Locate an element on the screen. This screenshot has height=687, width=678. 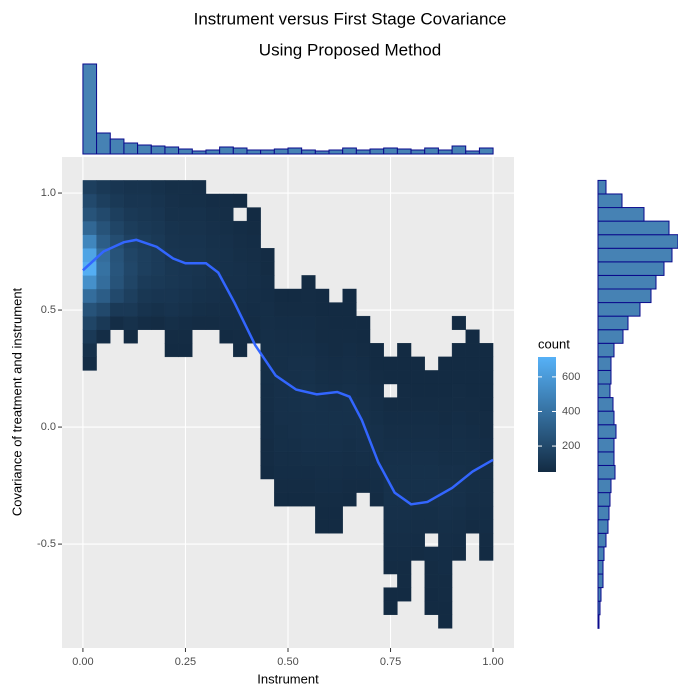
x-tick-label: 0.00 is located at coordinates (82, 662).